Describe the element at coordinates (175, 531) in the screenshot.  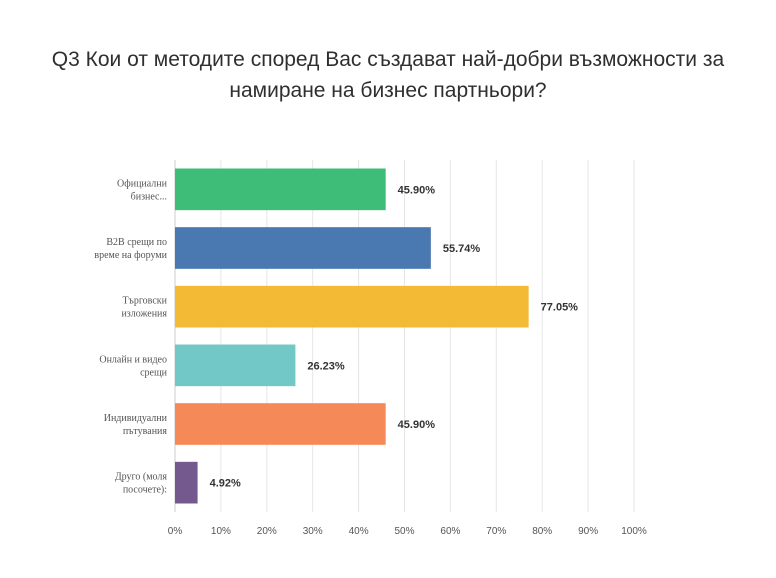
I see `x-tick-label: 0%` at that location.